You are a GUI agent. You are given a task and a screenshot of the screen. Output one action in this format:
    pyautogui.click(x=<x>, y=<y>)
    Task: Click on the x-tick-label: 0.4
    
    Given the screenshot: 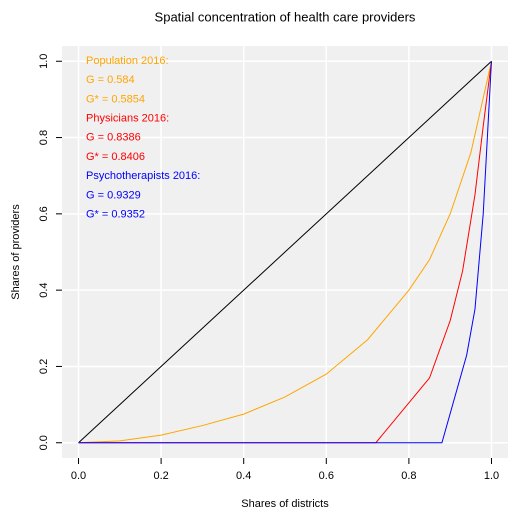 What is the action you would take?
    pyautogui.click(x=243, y=476)
    